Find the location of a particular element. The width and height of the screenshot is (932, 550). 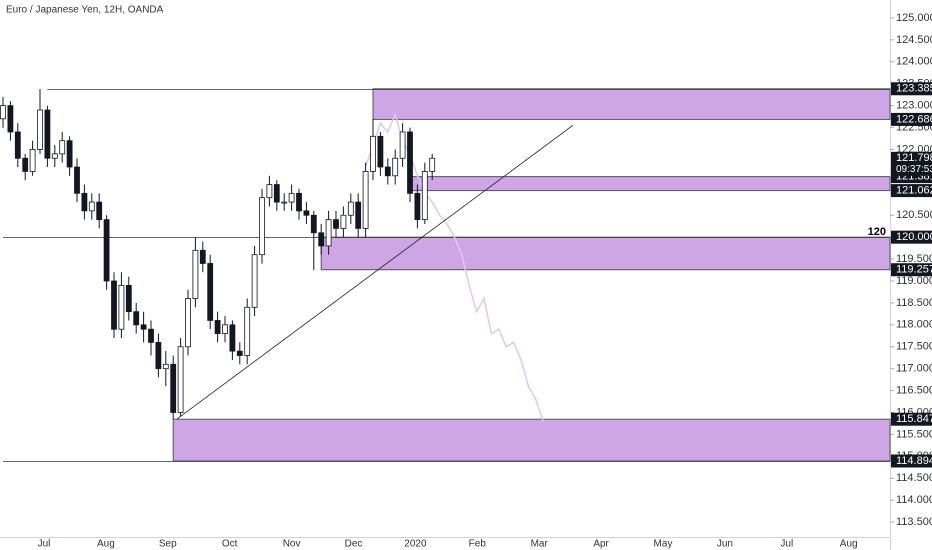

y-tick-label: 118.000 is located at coordinates (914, 325).